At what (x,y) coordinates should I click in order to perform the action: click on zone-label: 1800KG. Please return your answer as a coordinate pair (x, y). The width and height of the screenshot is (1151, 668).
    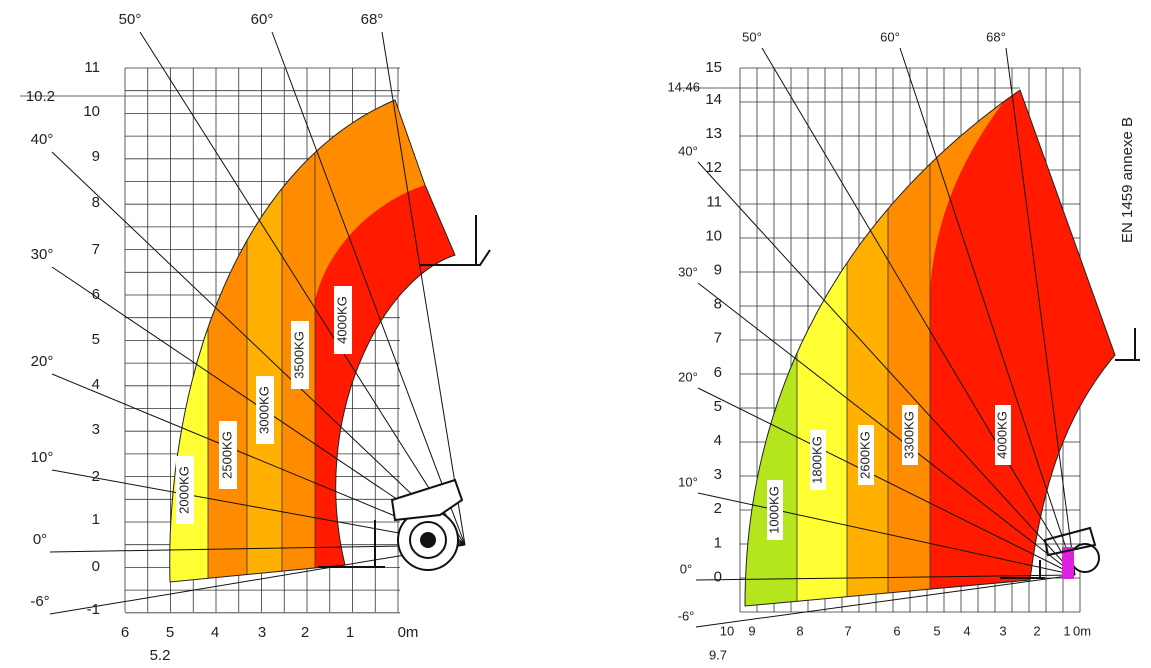
    Looking at the image, I should click on (816, 460).